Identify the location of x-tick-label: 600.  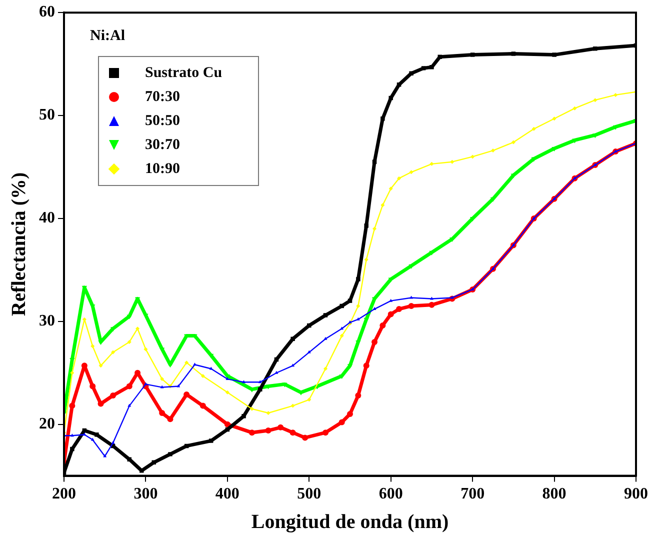
(390, 494).